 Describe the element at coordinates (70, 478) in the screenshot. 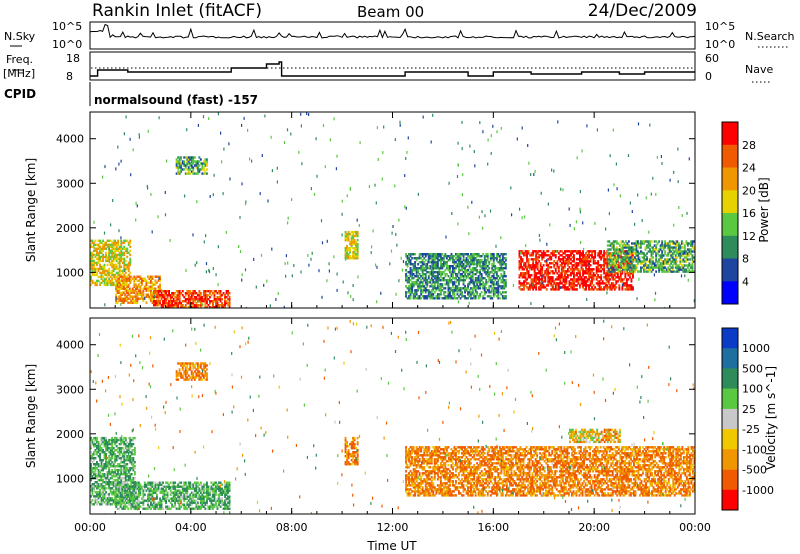

I see `velocity-ytick-label: 1000` at that location.